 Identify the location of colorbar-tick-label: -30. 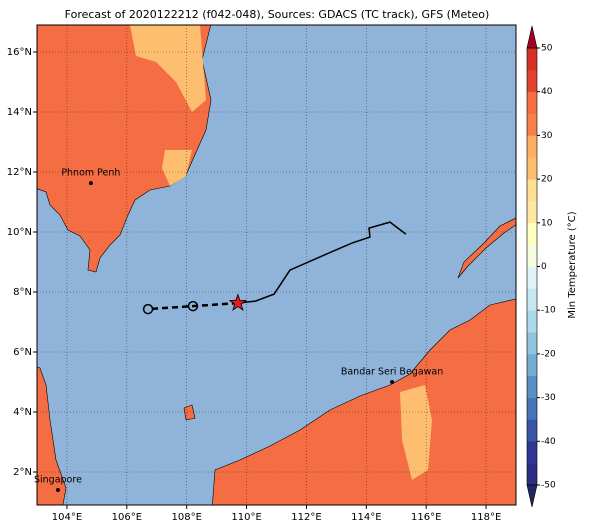
(548, 398).